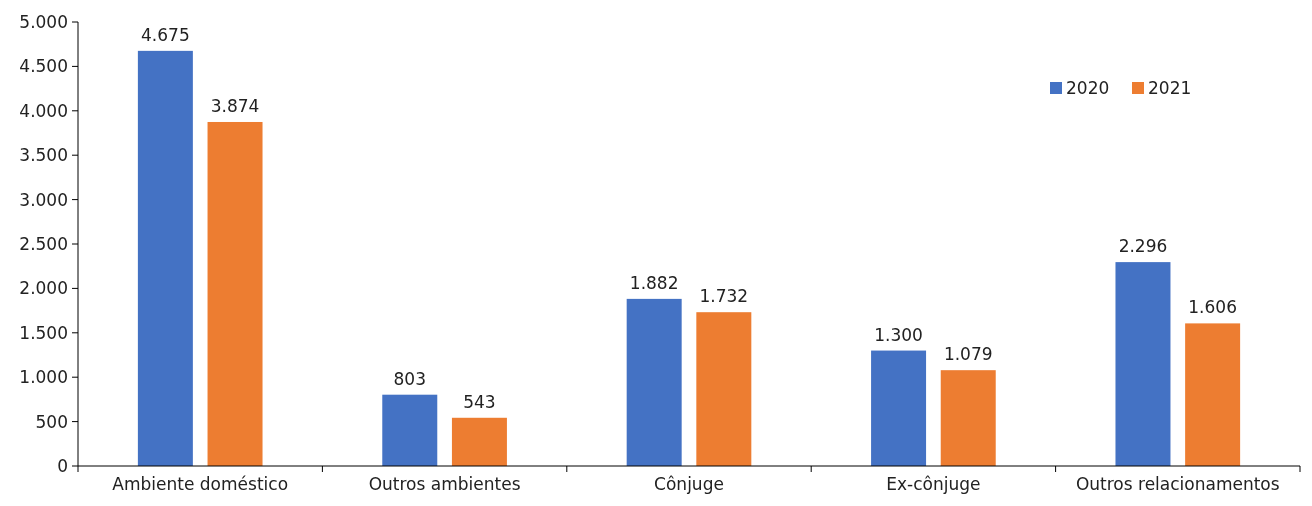 The height and width of the screenshot is (506, 1312). Describe the element at coordinates (43, 21) in the screenshot. I see `y-tick-label: 5.000` at that location.